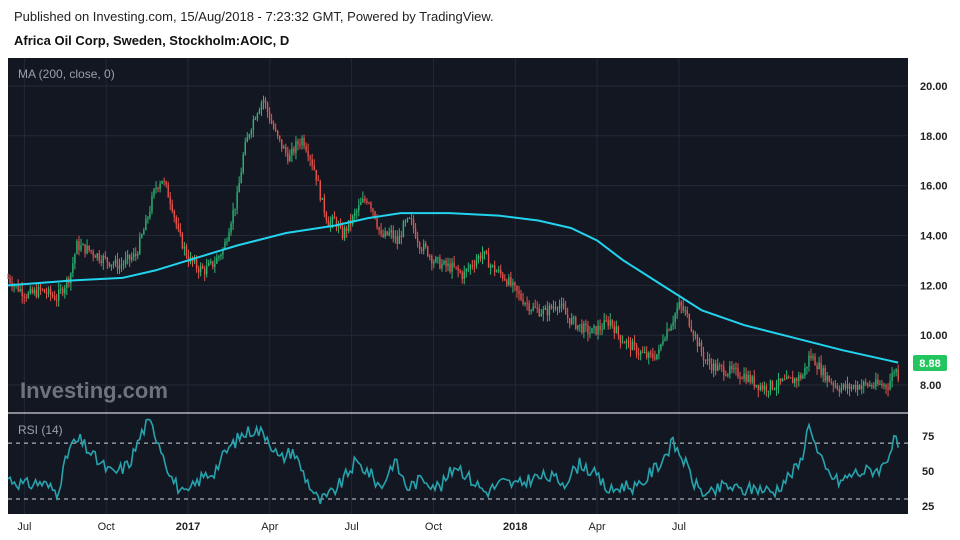  I want to click on watermark-text: Investing.com, so click(94, 390).